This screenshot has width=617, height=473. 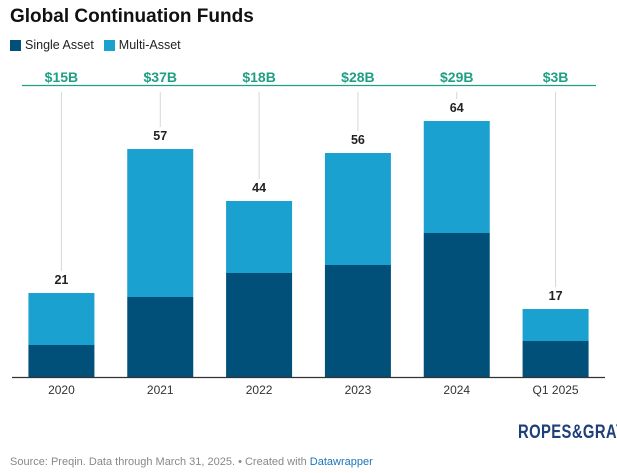 I want to click on top-label-2024: $29B, so click(x=456, y=77).